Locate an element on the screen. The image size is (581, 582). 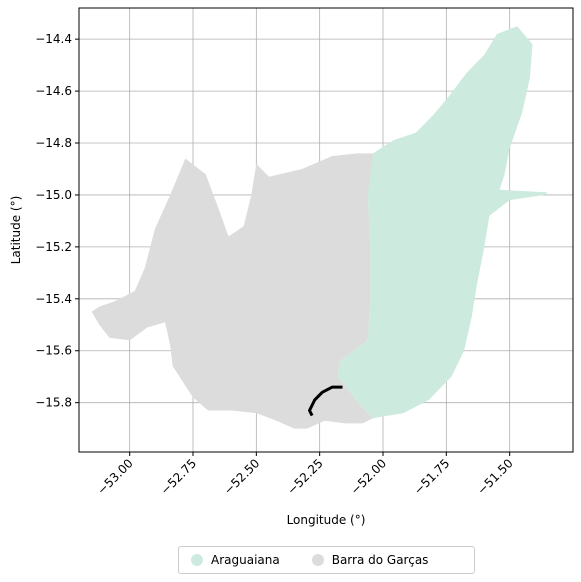
river-layer is located at coordinates (325, 401).